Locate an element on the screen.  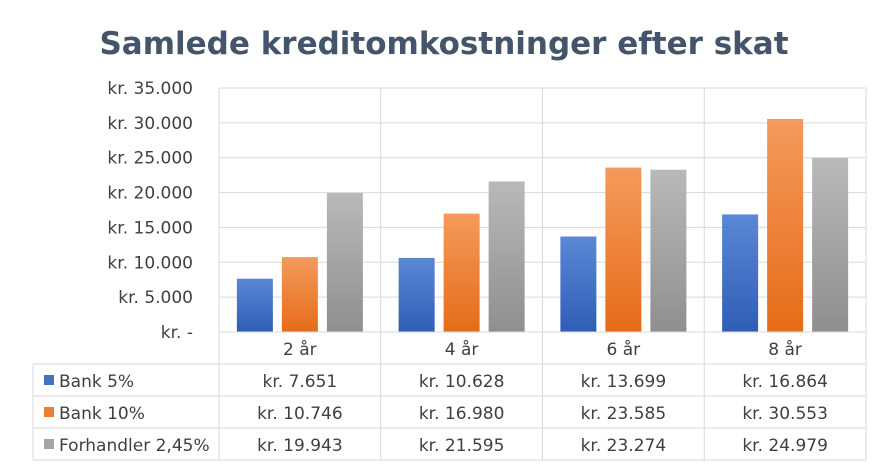
y-tick-label: kr. 5.000 is located at coordinates (155, 298).